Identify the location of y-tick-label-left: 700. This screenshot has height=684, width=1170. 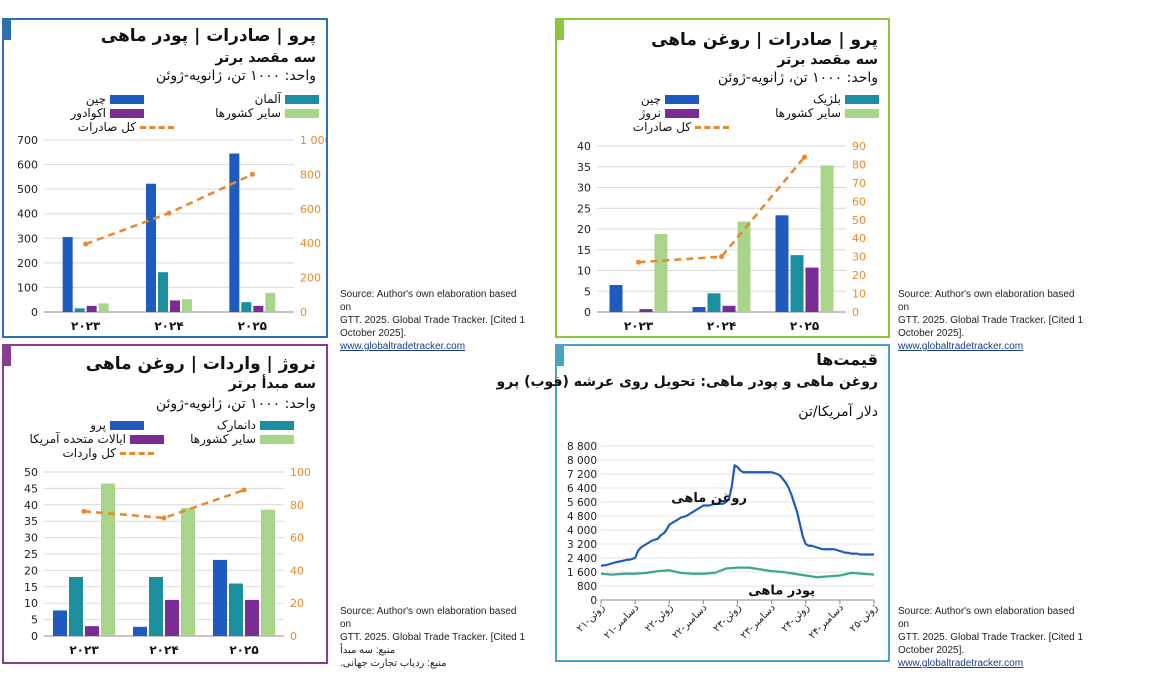
(27, 140).